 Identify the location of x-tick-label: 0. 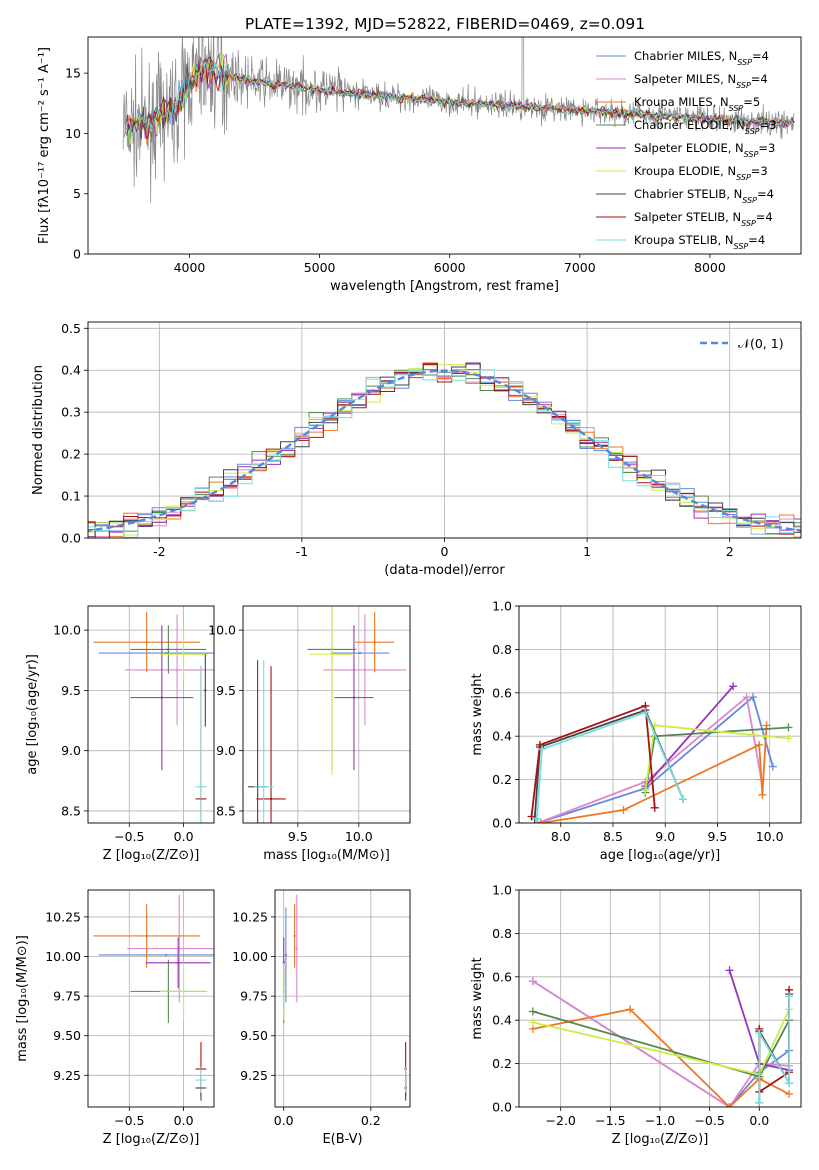
(445, 551).